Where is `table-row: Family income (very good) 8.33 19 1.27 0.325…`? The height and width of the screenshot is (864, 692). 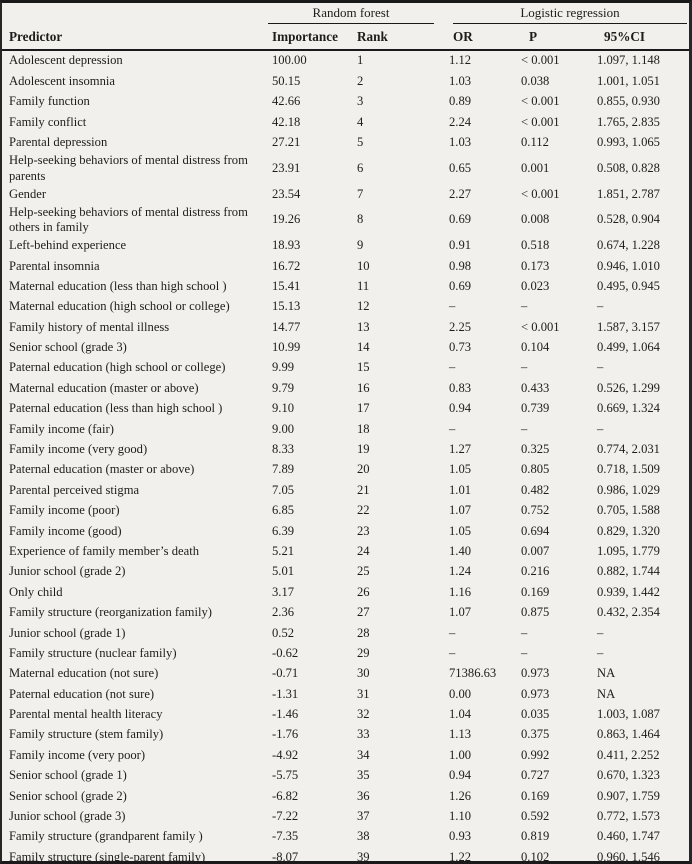 table-row: Family income (very good) 8.33 19 1.27 0.325… is located at coordinates (345, 450).